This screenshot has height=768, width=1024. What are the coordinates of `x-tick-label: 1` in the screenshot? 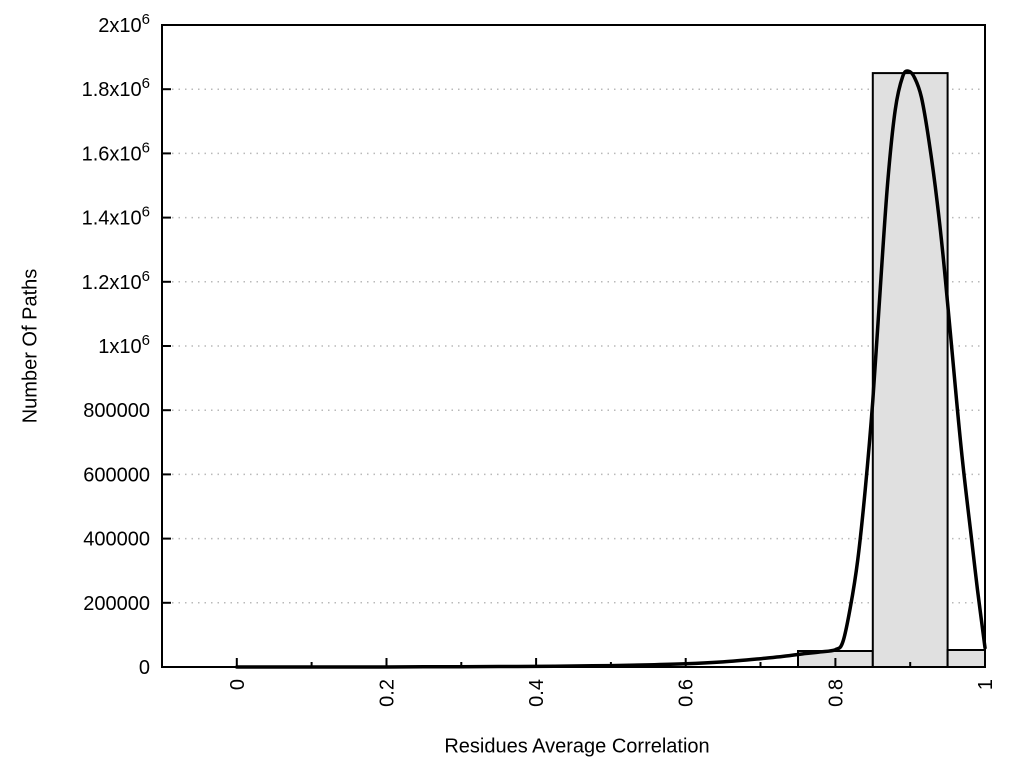 It's located at (986, 684).